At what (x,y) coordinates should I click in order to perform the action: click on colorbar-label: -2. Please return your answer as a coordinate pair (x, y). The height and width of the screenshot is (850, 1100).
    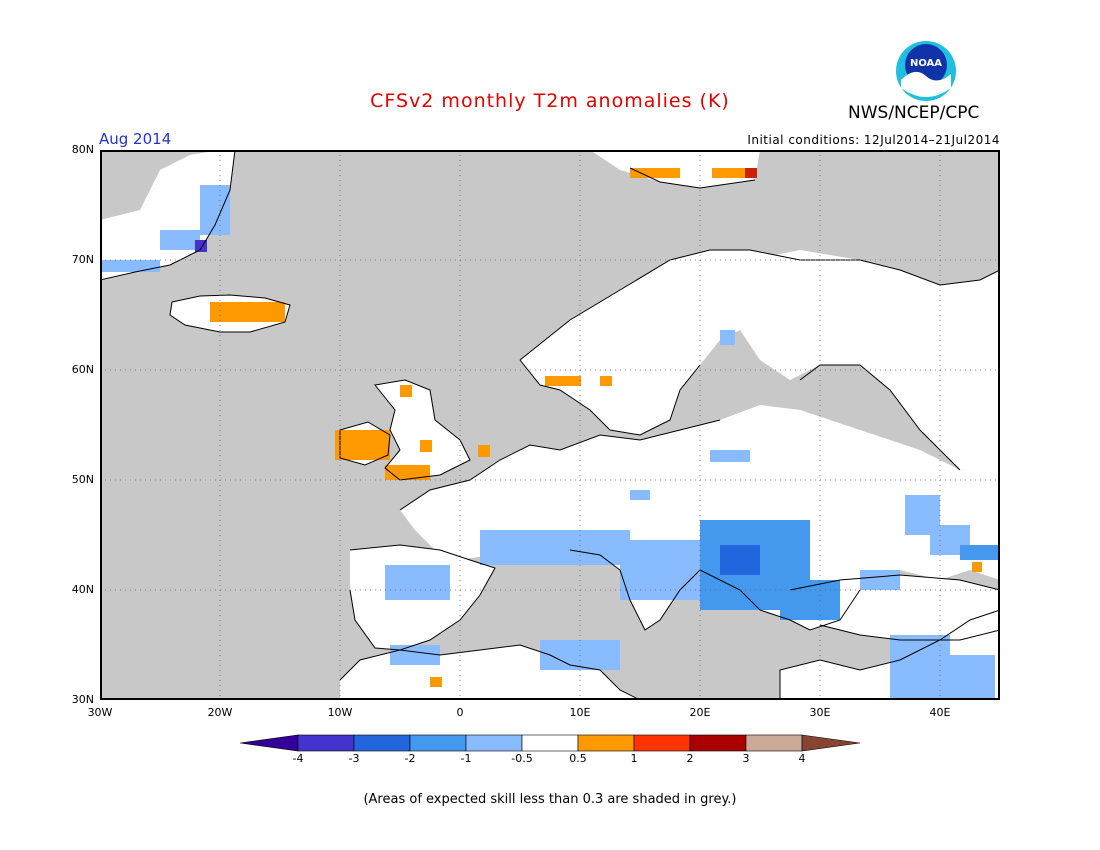
    Looking at the image, I should click on (410, 758).